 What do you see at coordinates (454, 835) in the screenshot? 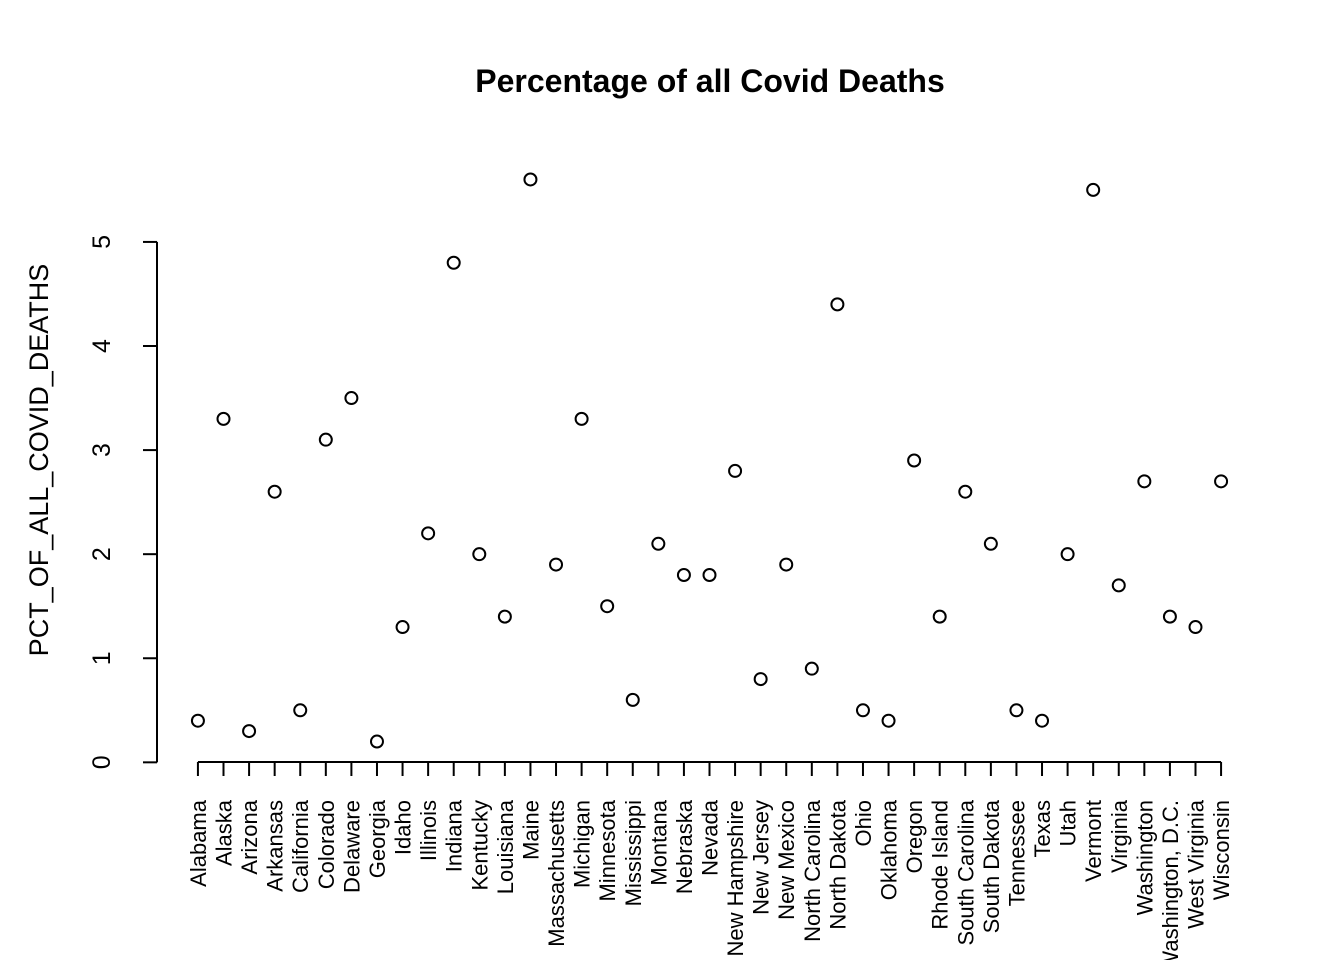
I see `x-tick-label: Indiana` at bounding box center [454, 835].